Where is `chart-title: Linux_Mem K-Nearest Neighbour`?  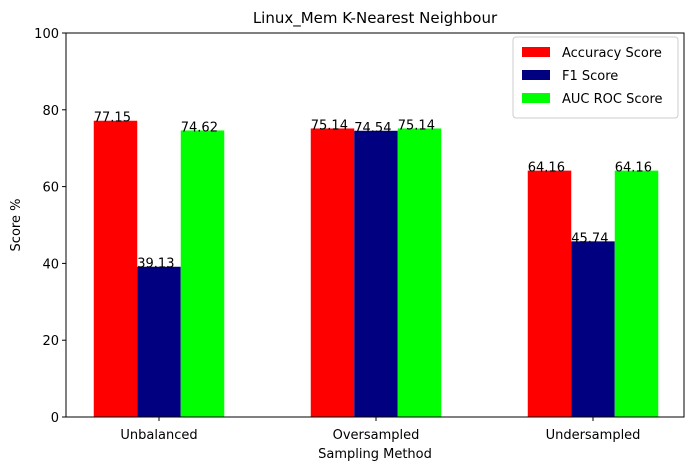 chart-title: Linux_Mem K-Nearest Neighbour is located at coordinates (375, 18).